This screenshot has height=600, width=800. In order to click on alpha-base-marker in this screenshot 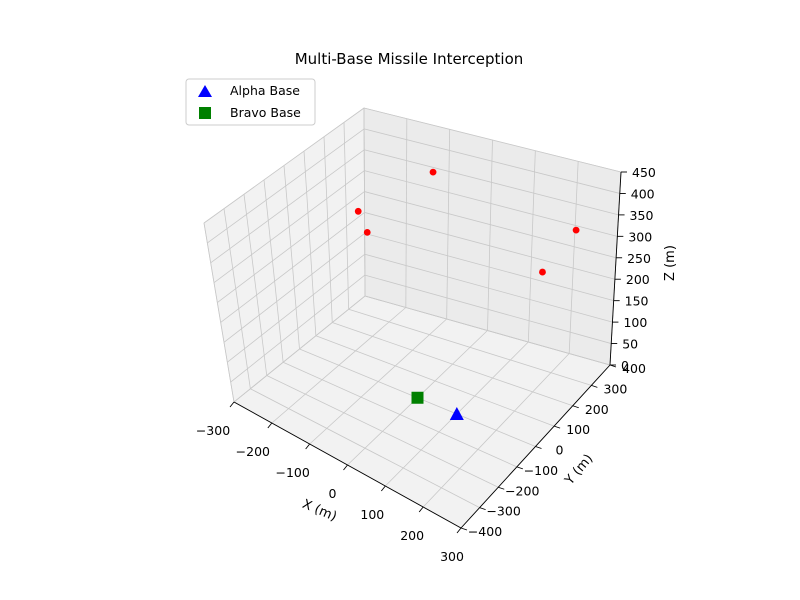, I will do `click(456, 413)`.